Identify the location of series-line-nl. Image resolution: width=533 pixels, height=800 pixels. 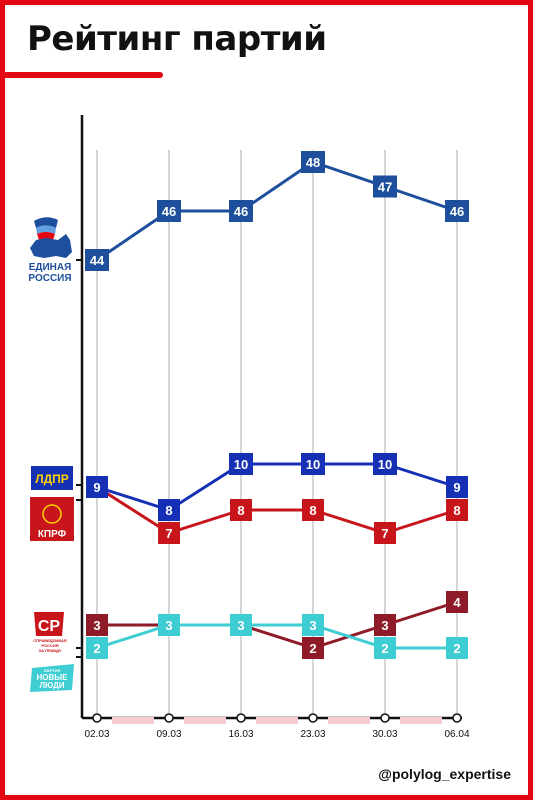
(276, 636).